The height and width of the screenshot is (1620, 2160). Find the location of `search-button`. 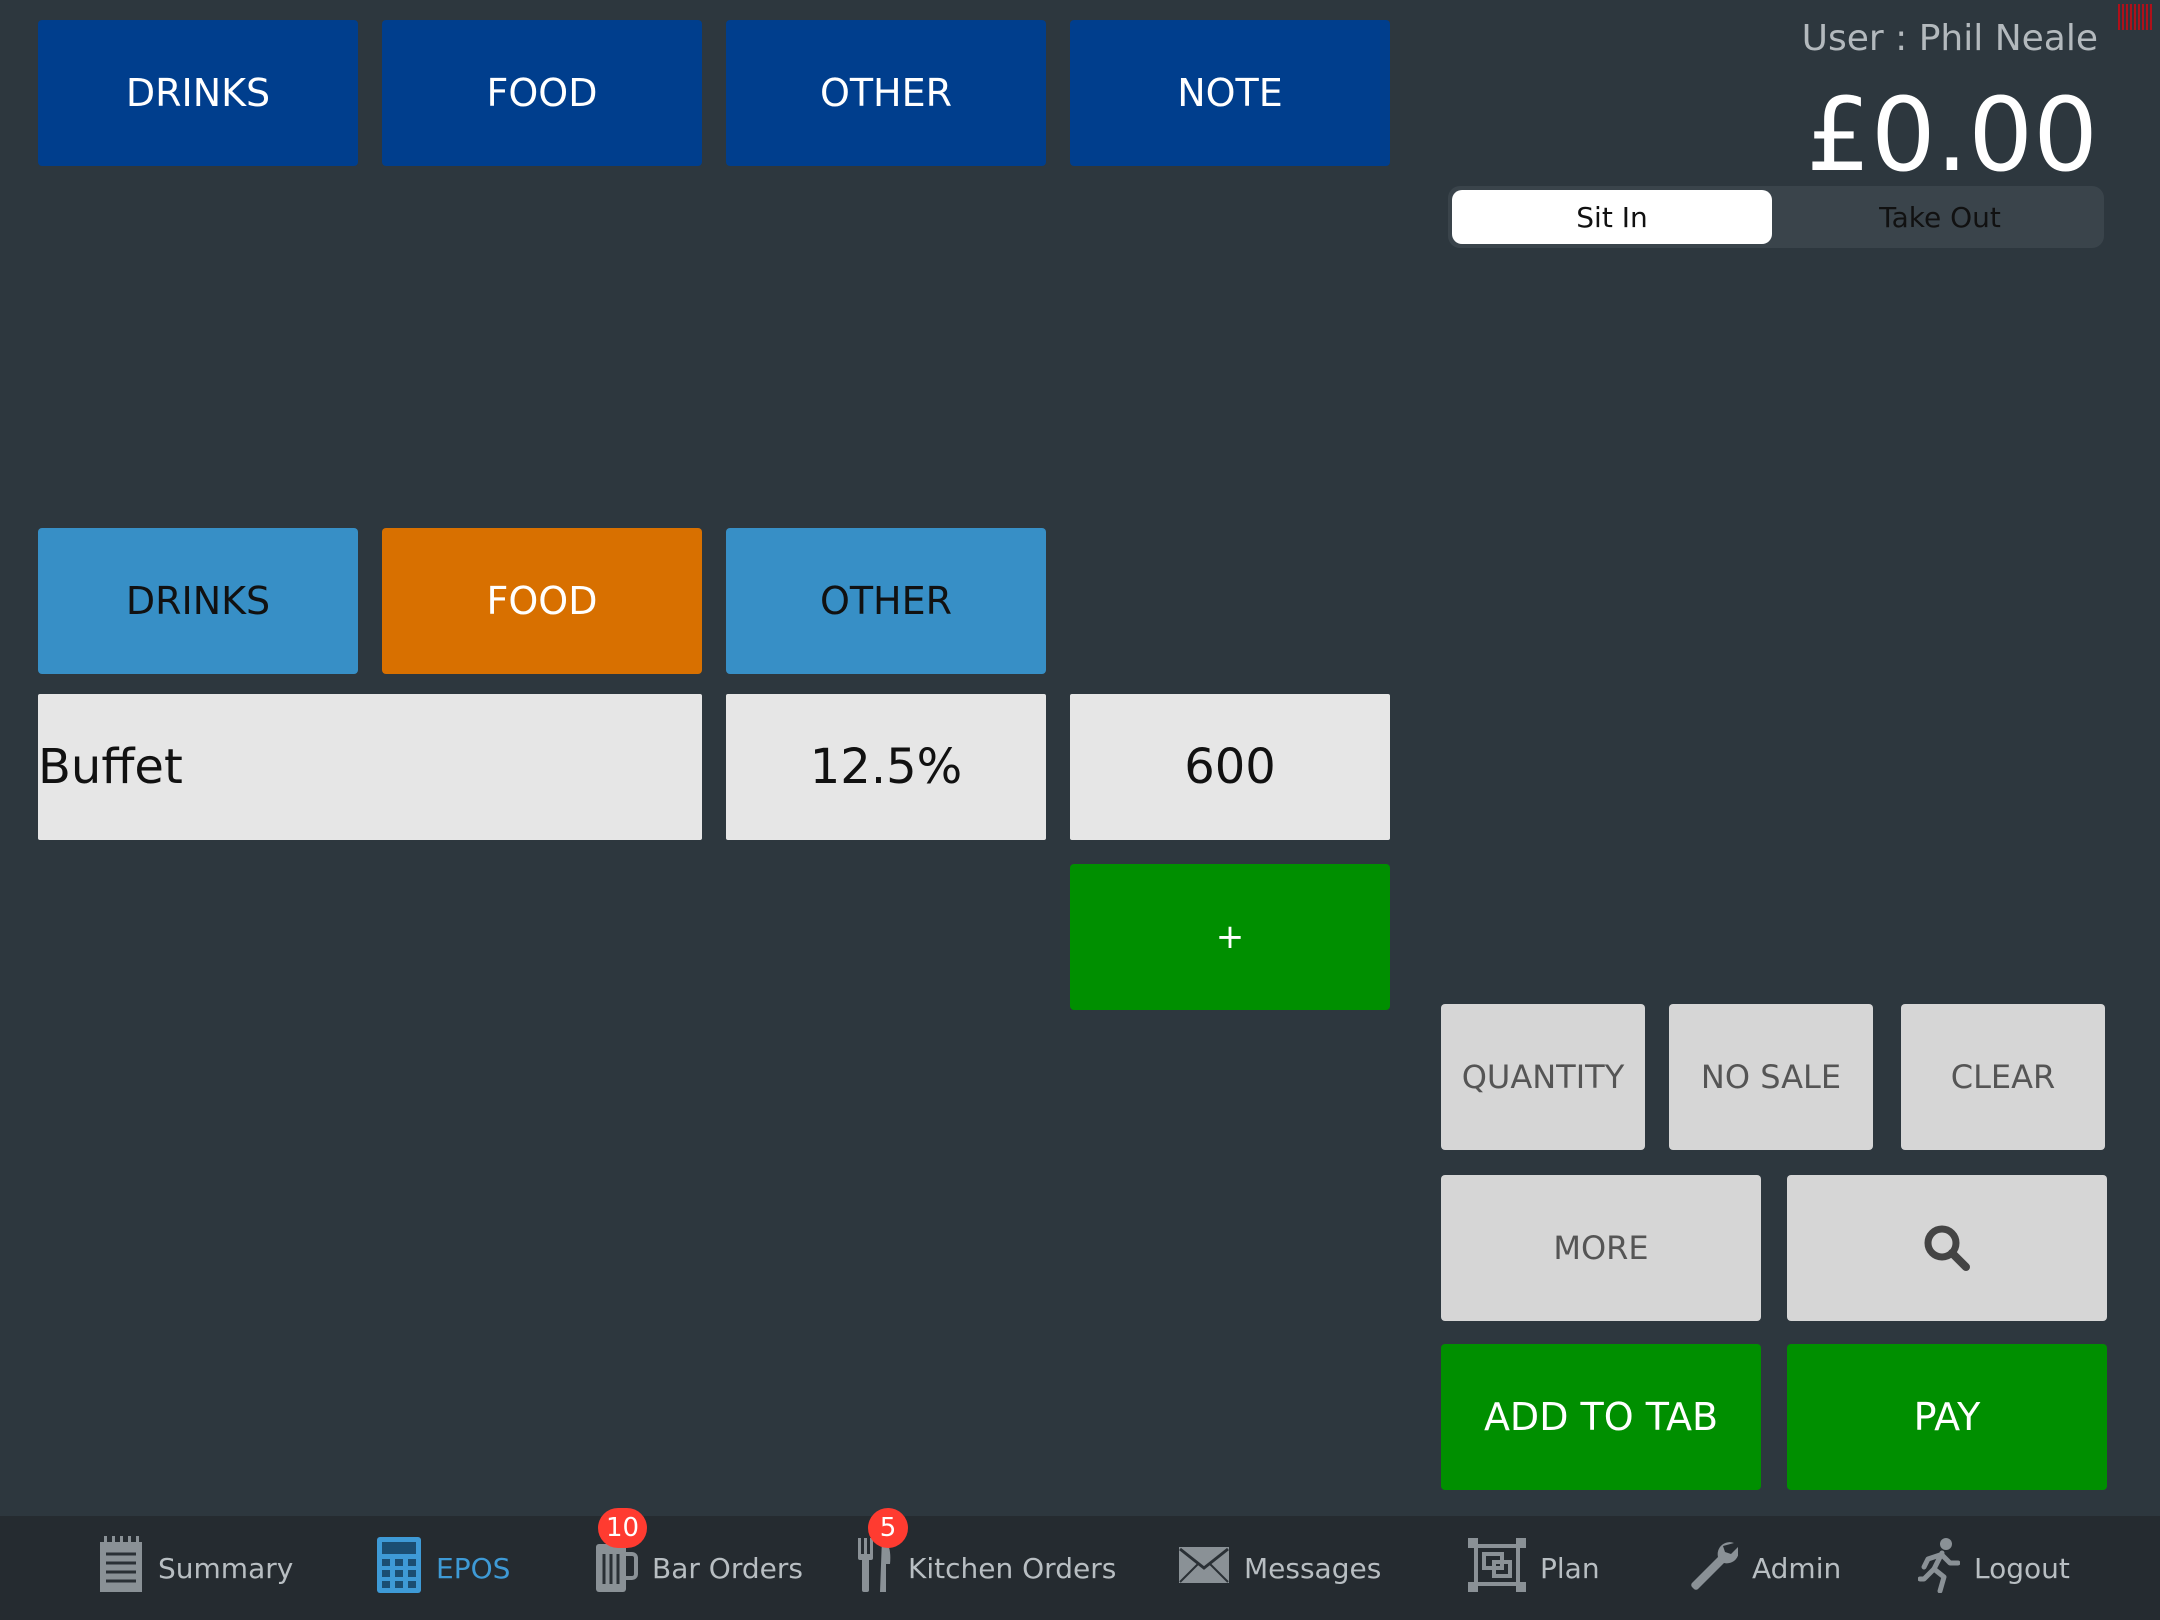

search-button is located at coordinates (1947, 1248).